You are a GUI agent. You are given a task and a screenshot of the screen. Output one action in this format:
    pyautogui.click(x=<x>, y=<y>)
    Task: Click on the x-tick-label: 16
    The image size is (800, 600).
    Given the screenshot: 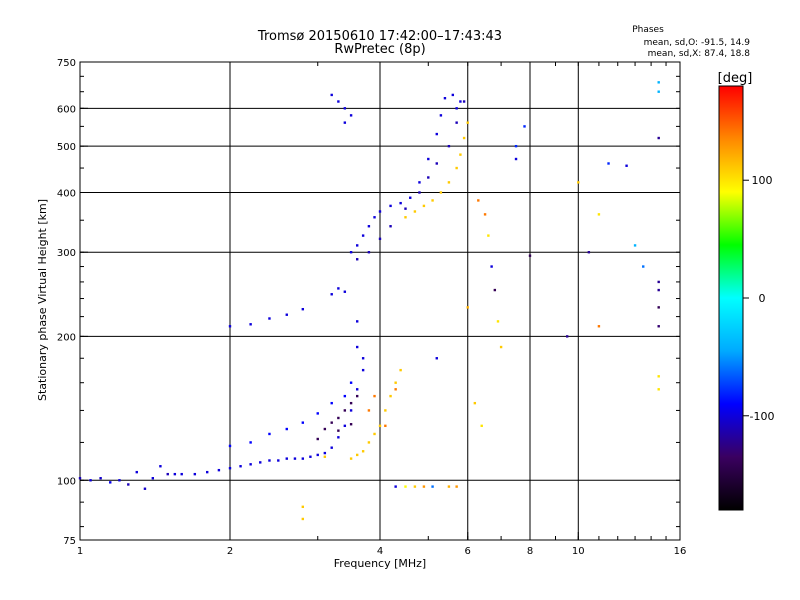 What is the action you would take?
    pyautogui.click(x=680, y=551)
    